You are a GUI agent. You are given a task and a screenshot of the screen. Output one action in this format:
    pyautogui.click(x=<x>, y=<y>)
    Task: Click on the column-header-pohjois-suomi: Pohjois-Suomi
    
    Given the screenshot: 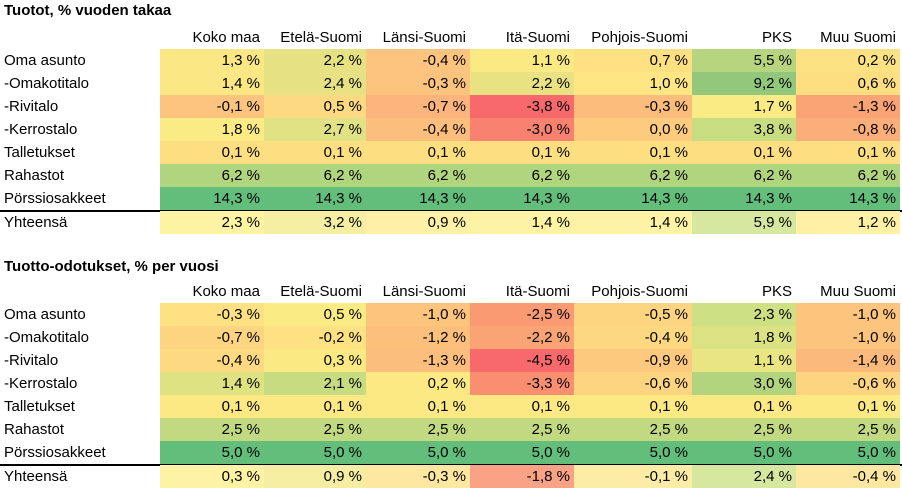 What is the action you would take?
    pyautogui.click(x=639, y=37)
    